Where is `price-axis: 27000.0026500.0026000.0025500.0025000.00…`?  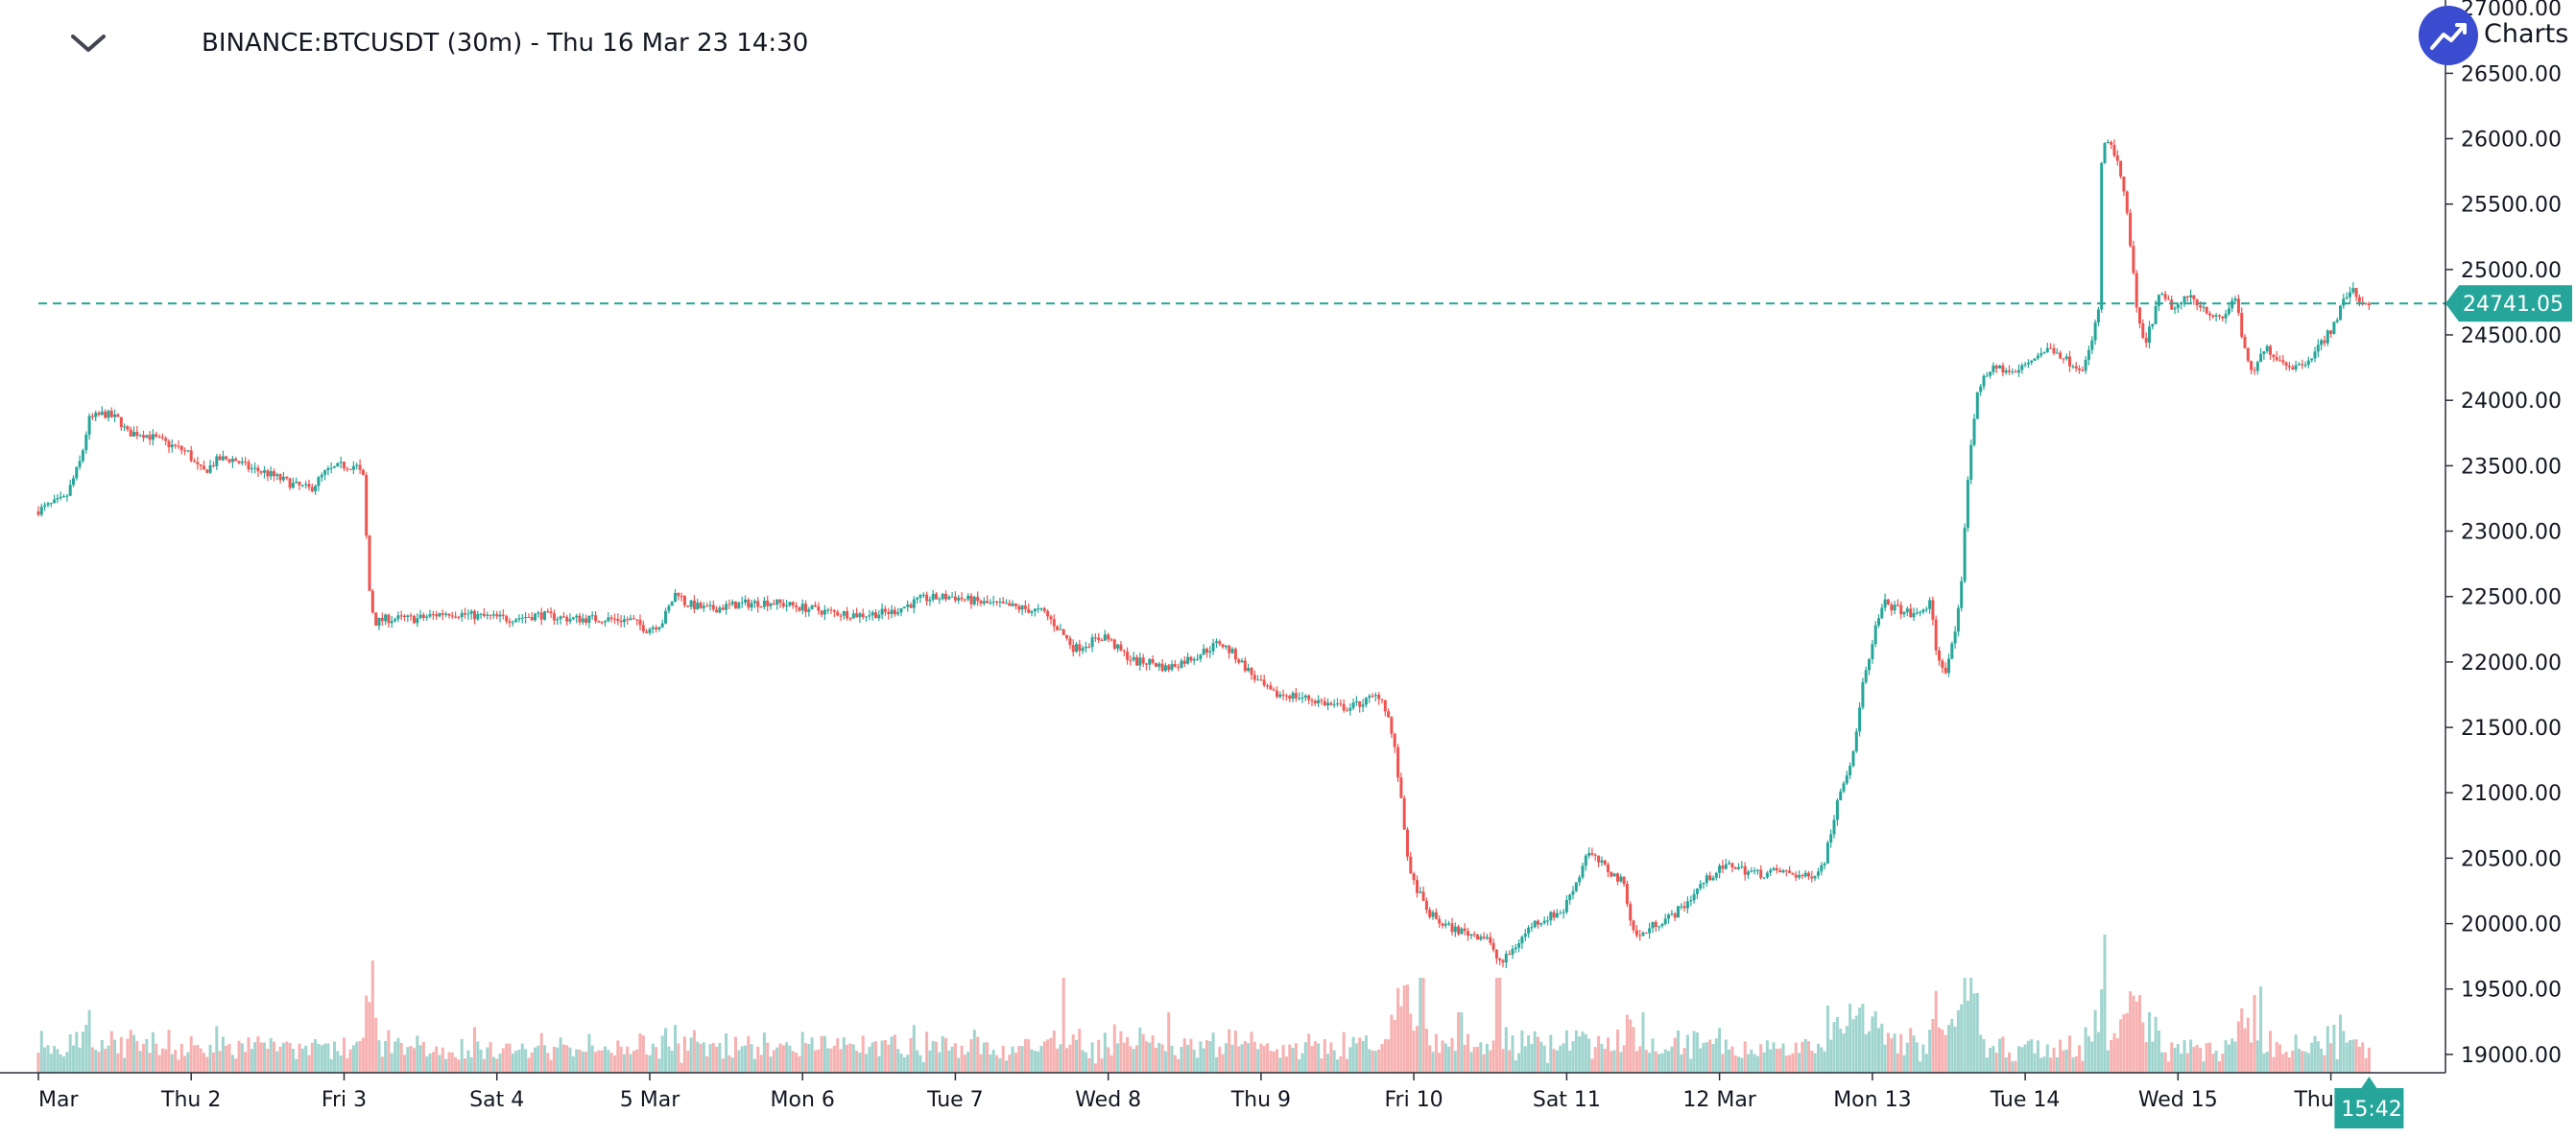 price-axis: 27000.0026500.0026000.0025500.0025000.00… is located at coordinates (2503, 534).